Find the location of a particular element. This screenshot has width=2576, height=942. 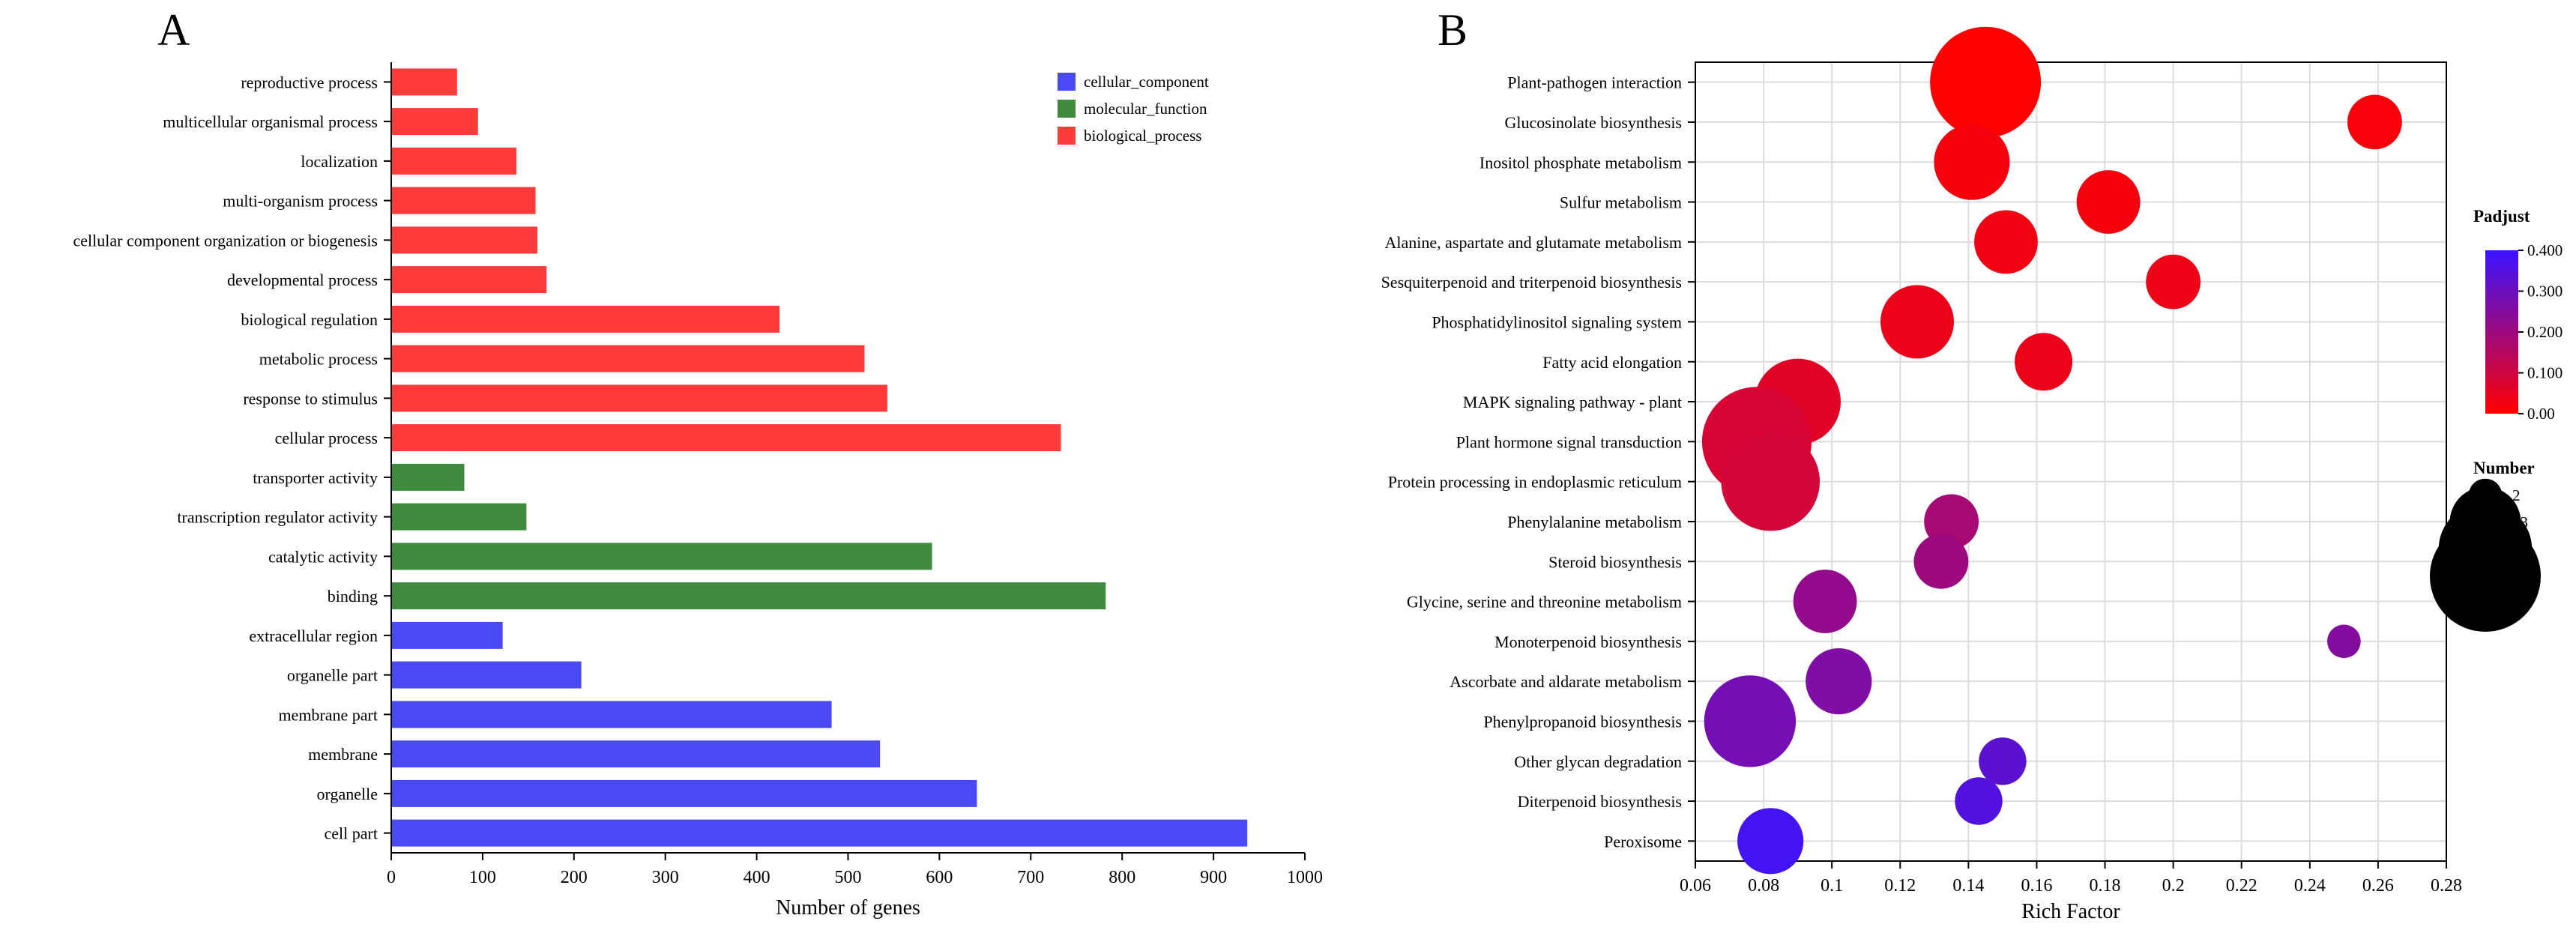

y-tick-label-a: localization is located at coordinates (340, 162).